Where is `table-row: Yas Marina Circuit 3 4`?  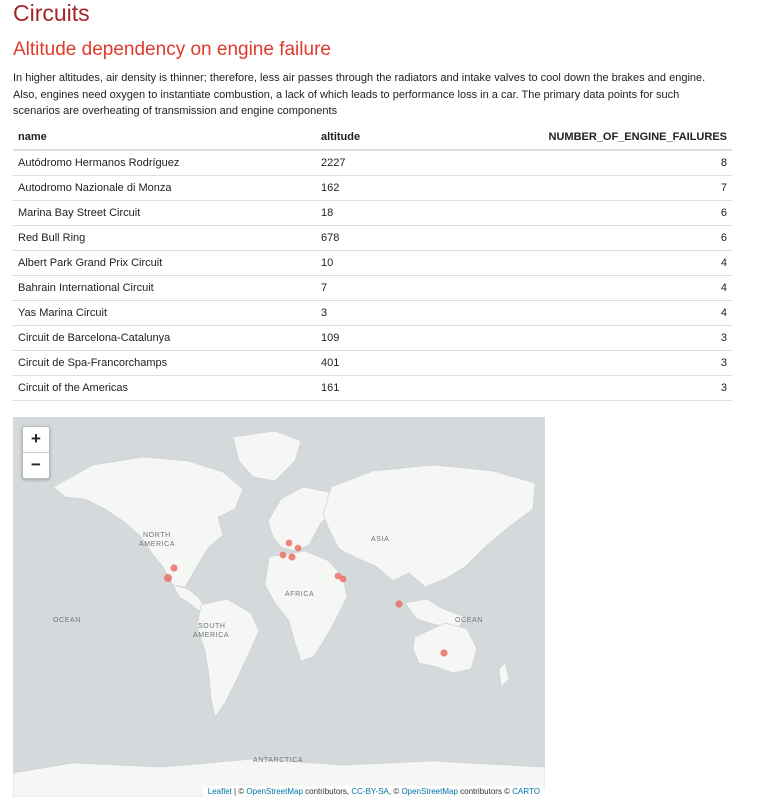
table-row: Yas Marina Circuit 3 4 is located at coordinates (372, 313).